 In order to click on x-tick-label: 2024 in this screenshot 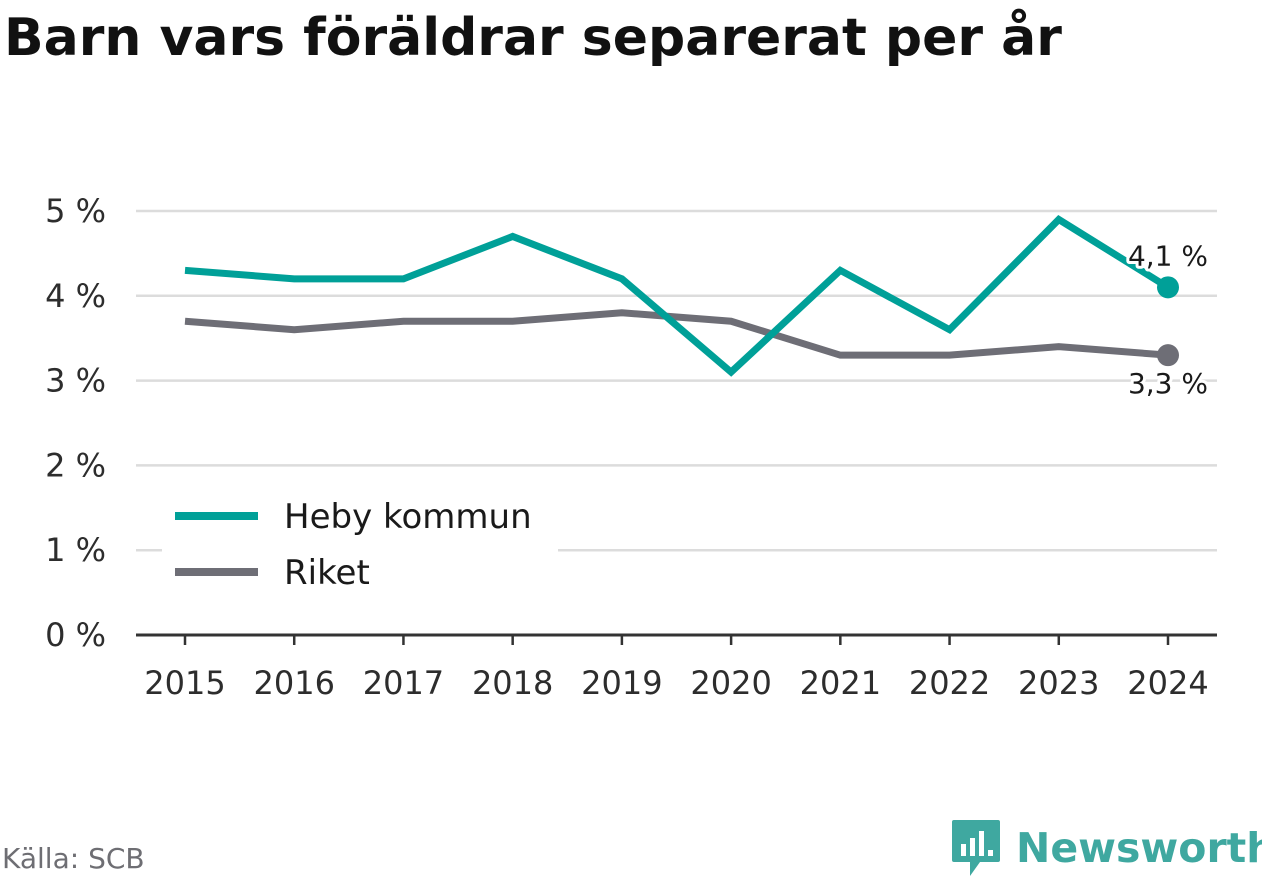, I will do `click(1167, 683)`.